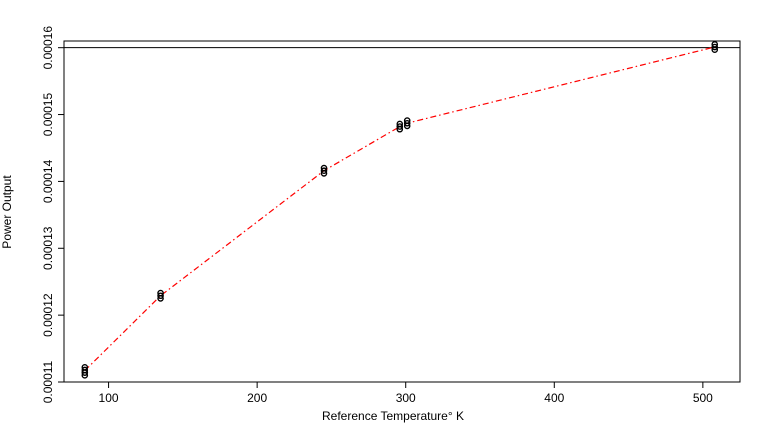 This screenshot has height=436, width=763. I want to click on y-tick-label: 0.00012, so click(48, 315).